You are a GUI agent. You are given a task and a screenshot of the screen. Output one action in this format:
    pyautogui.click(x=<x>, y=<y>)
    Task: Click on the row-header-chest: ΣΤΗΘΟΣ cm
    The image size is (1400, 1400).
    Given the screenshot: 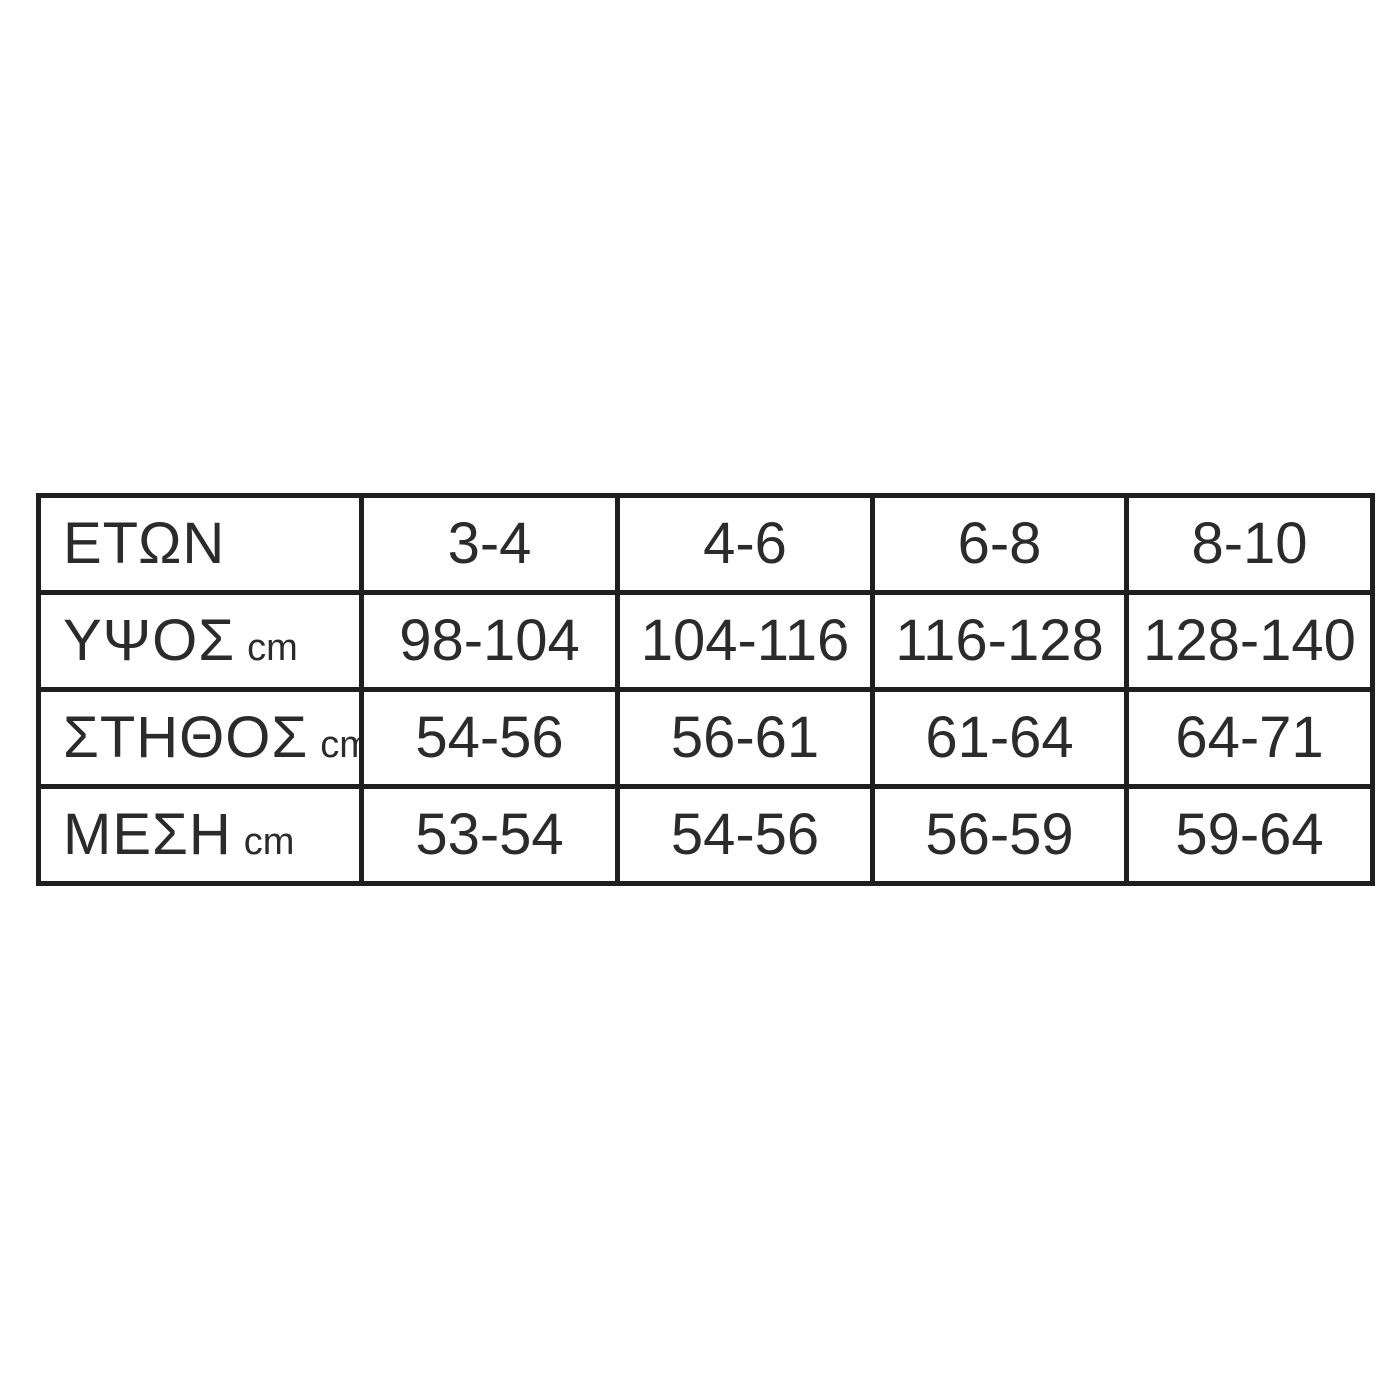 What is the action you would take?
    pyautogui.click(x=200, y=738)
    